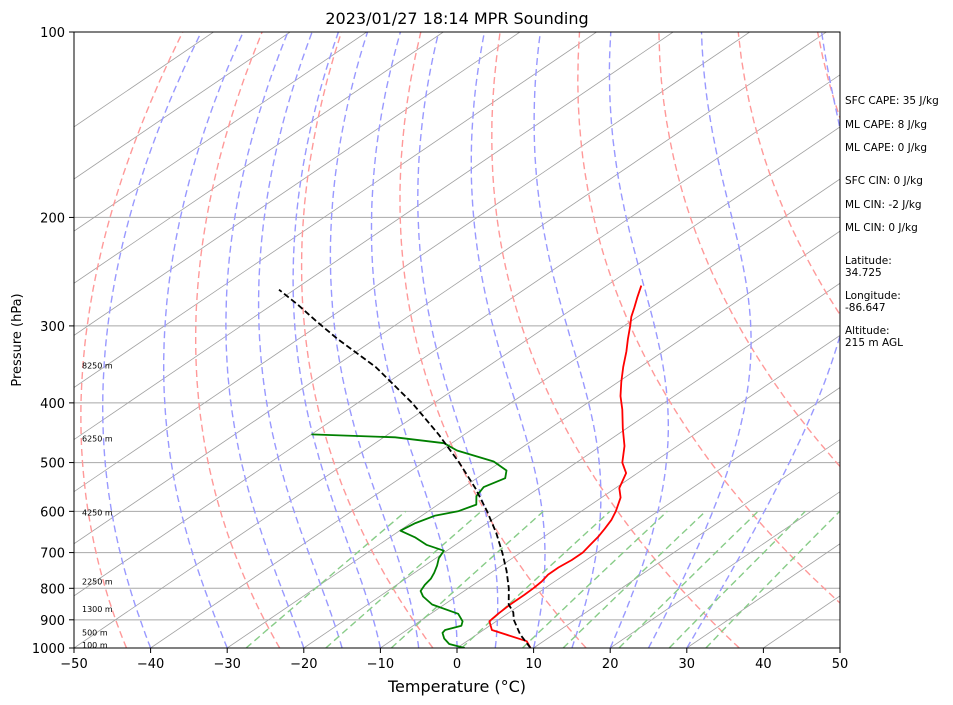  What do you see at coordinates (97, 366) in the screenshot?
I see `height-label: 8250 m` at bounding box center [97, 366].